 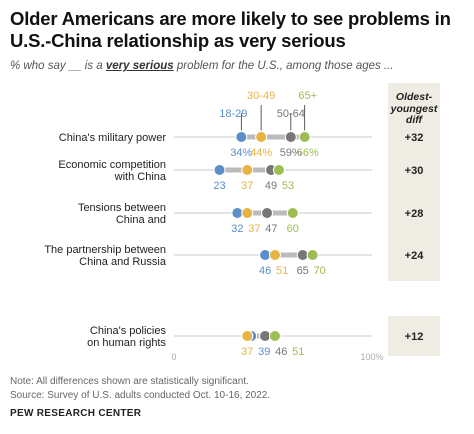 I want to click on pew-logo-text: PEW RESEARCH CENTER, so click(x=76, y=413).